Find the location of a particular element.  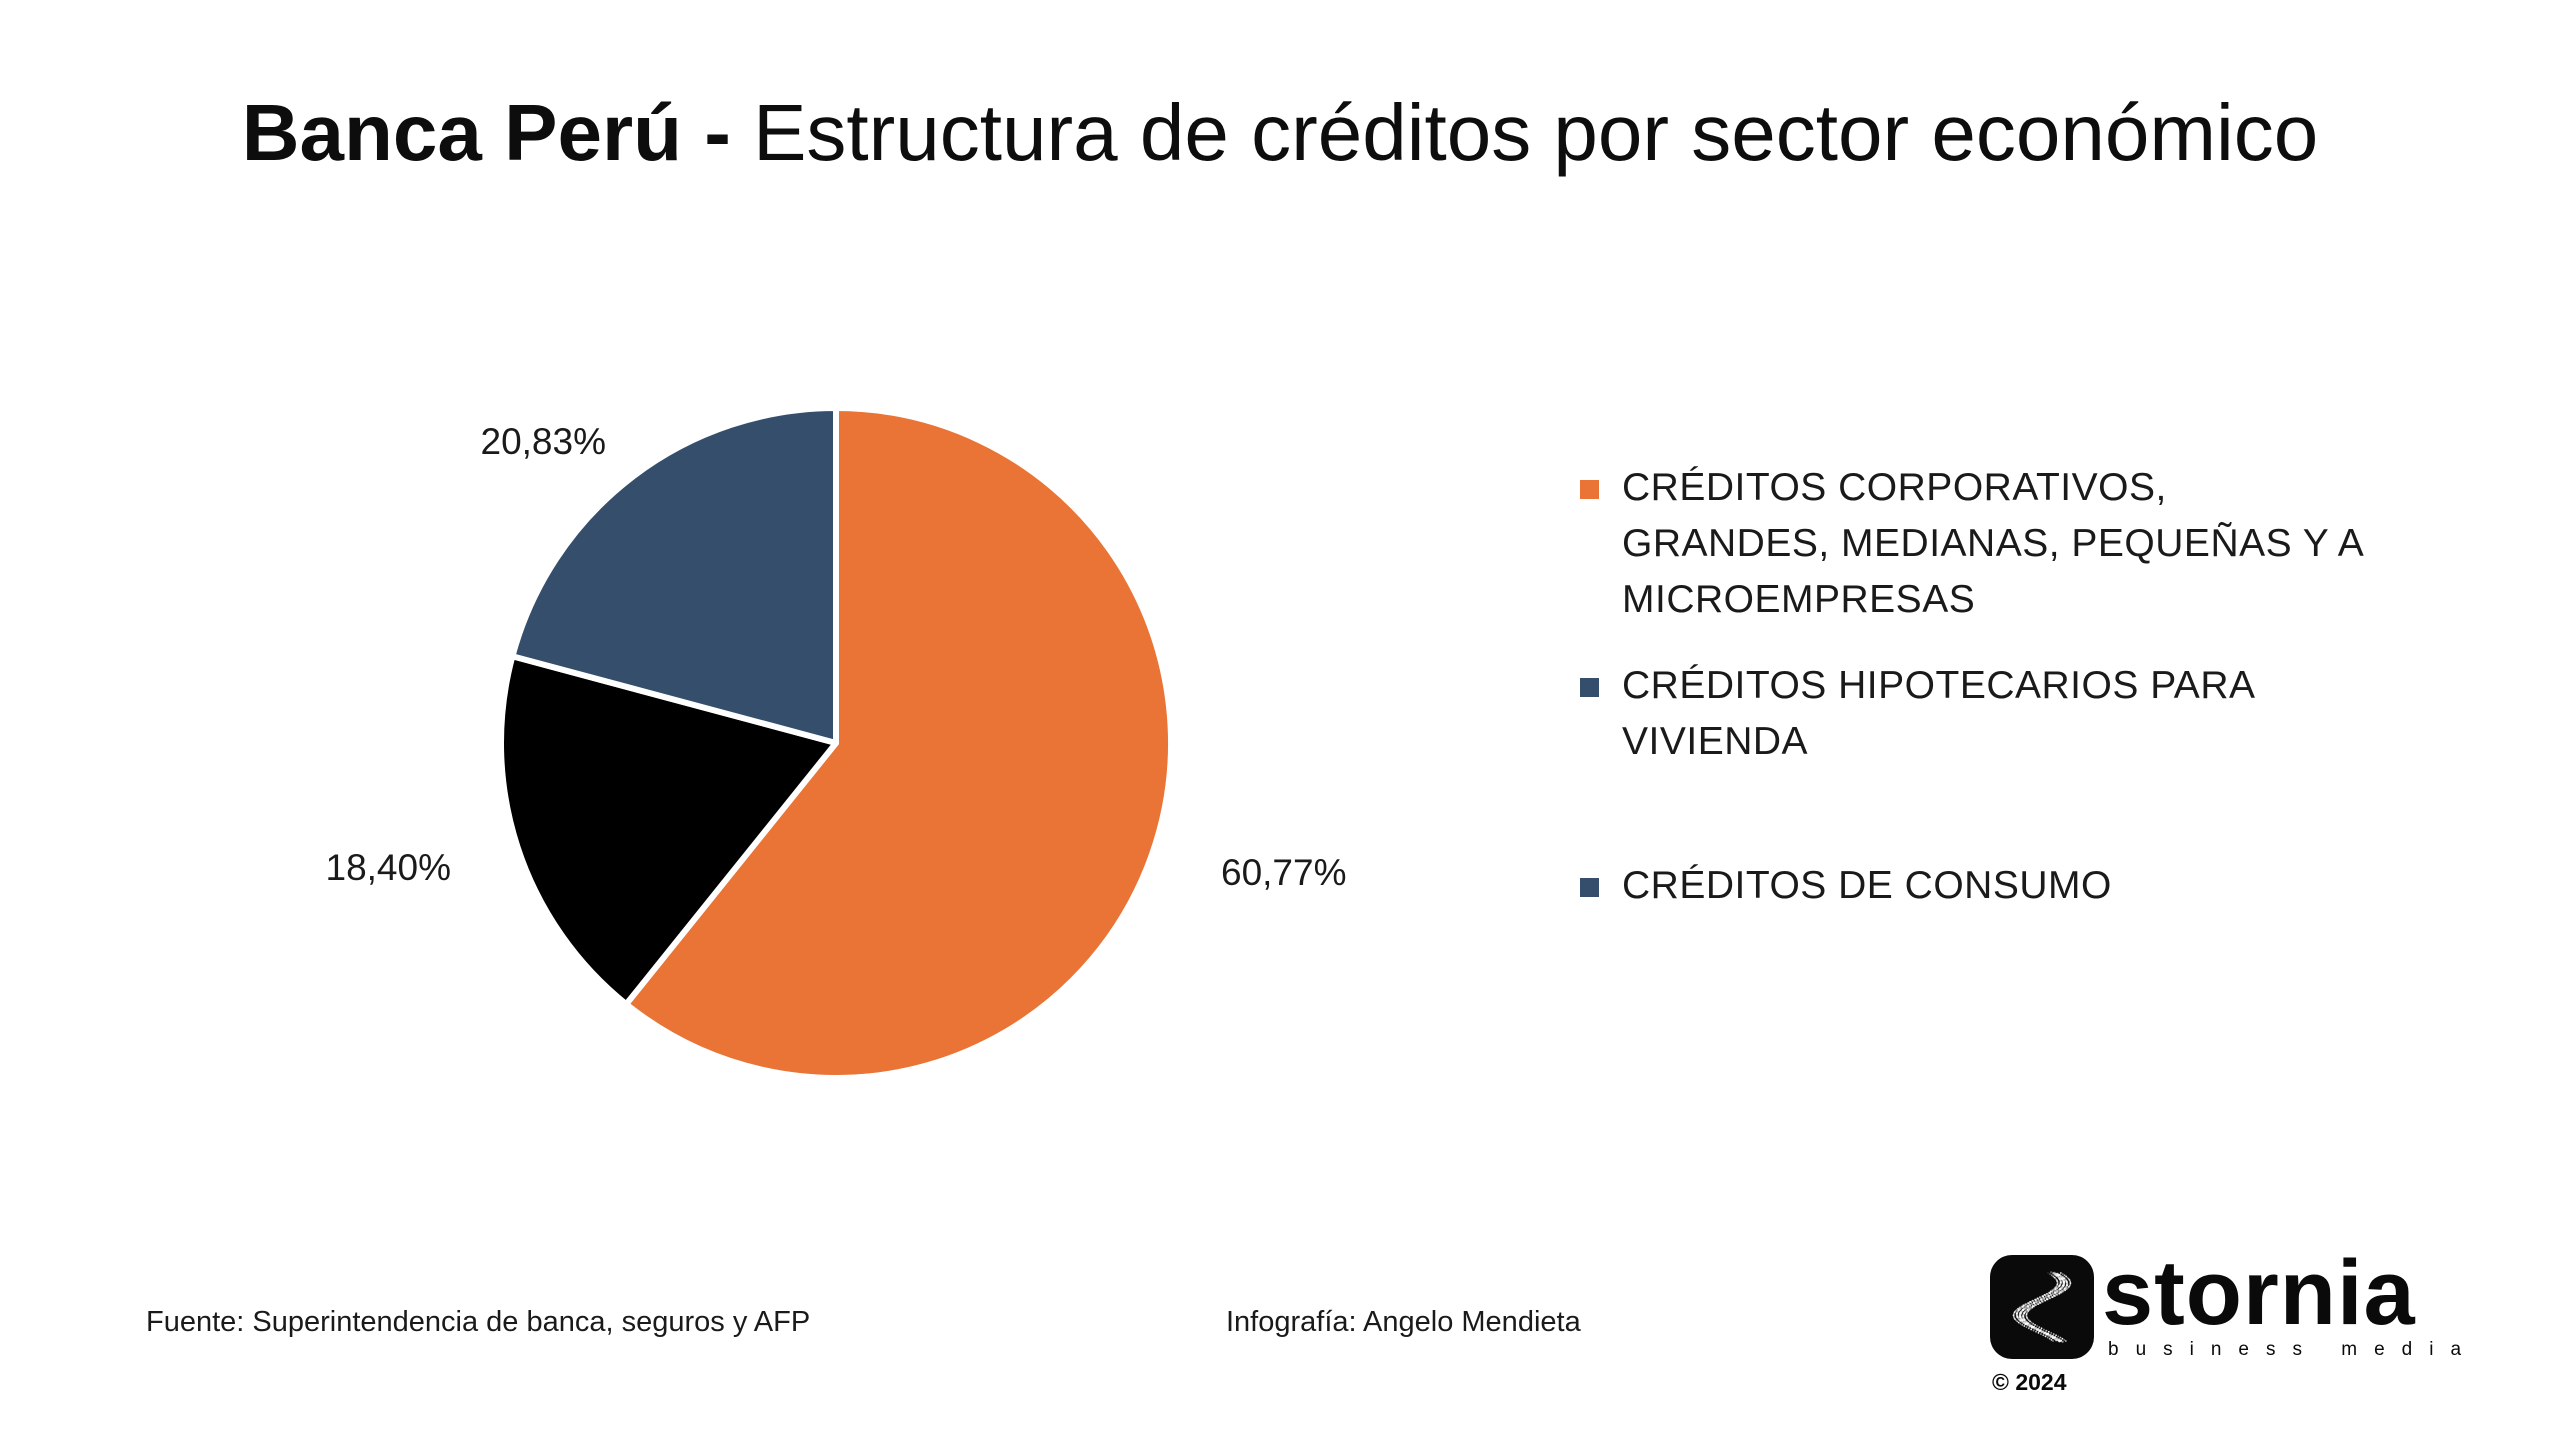

chart-title-bold: Banca Perú - is located at coordinates (486, 132).